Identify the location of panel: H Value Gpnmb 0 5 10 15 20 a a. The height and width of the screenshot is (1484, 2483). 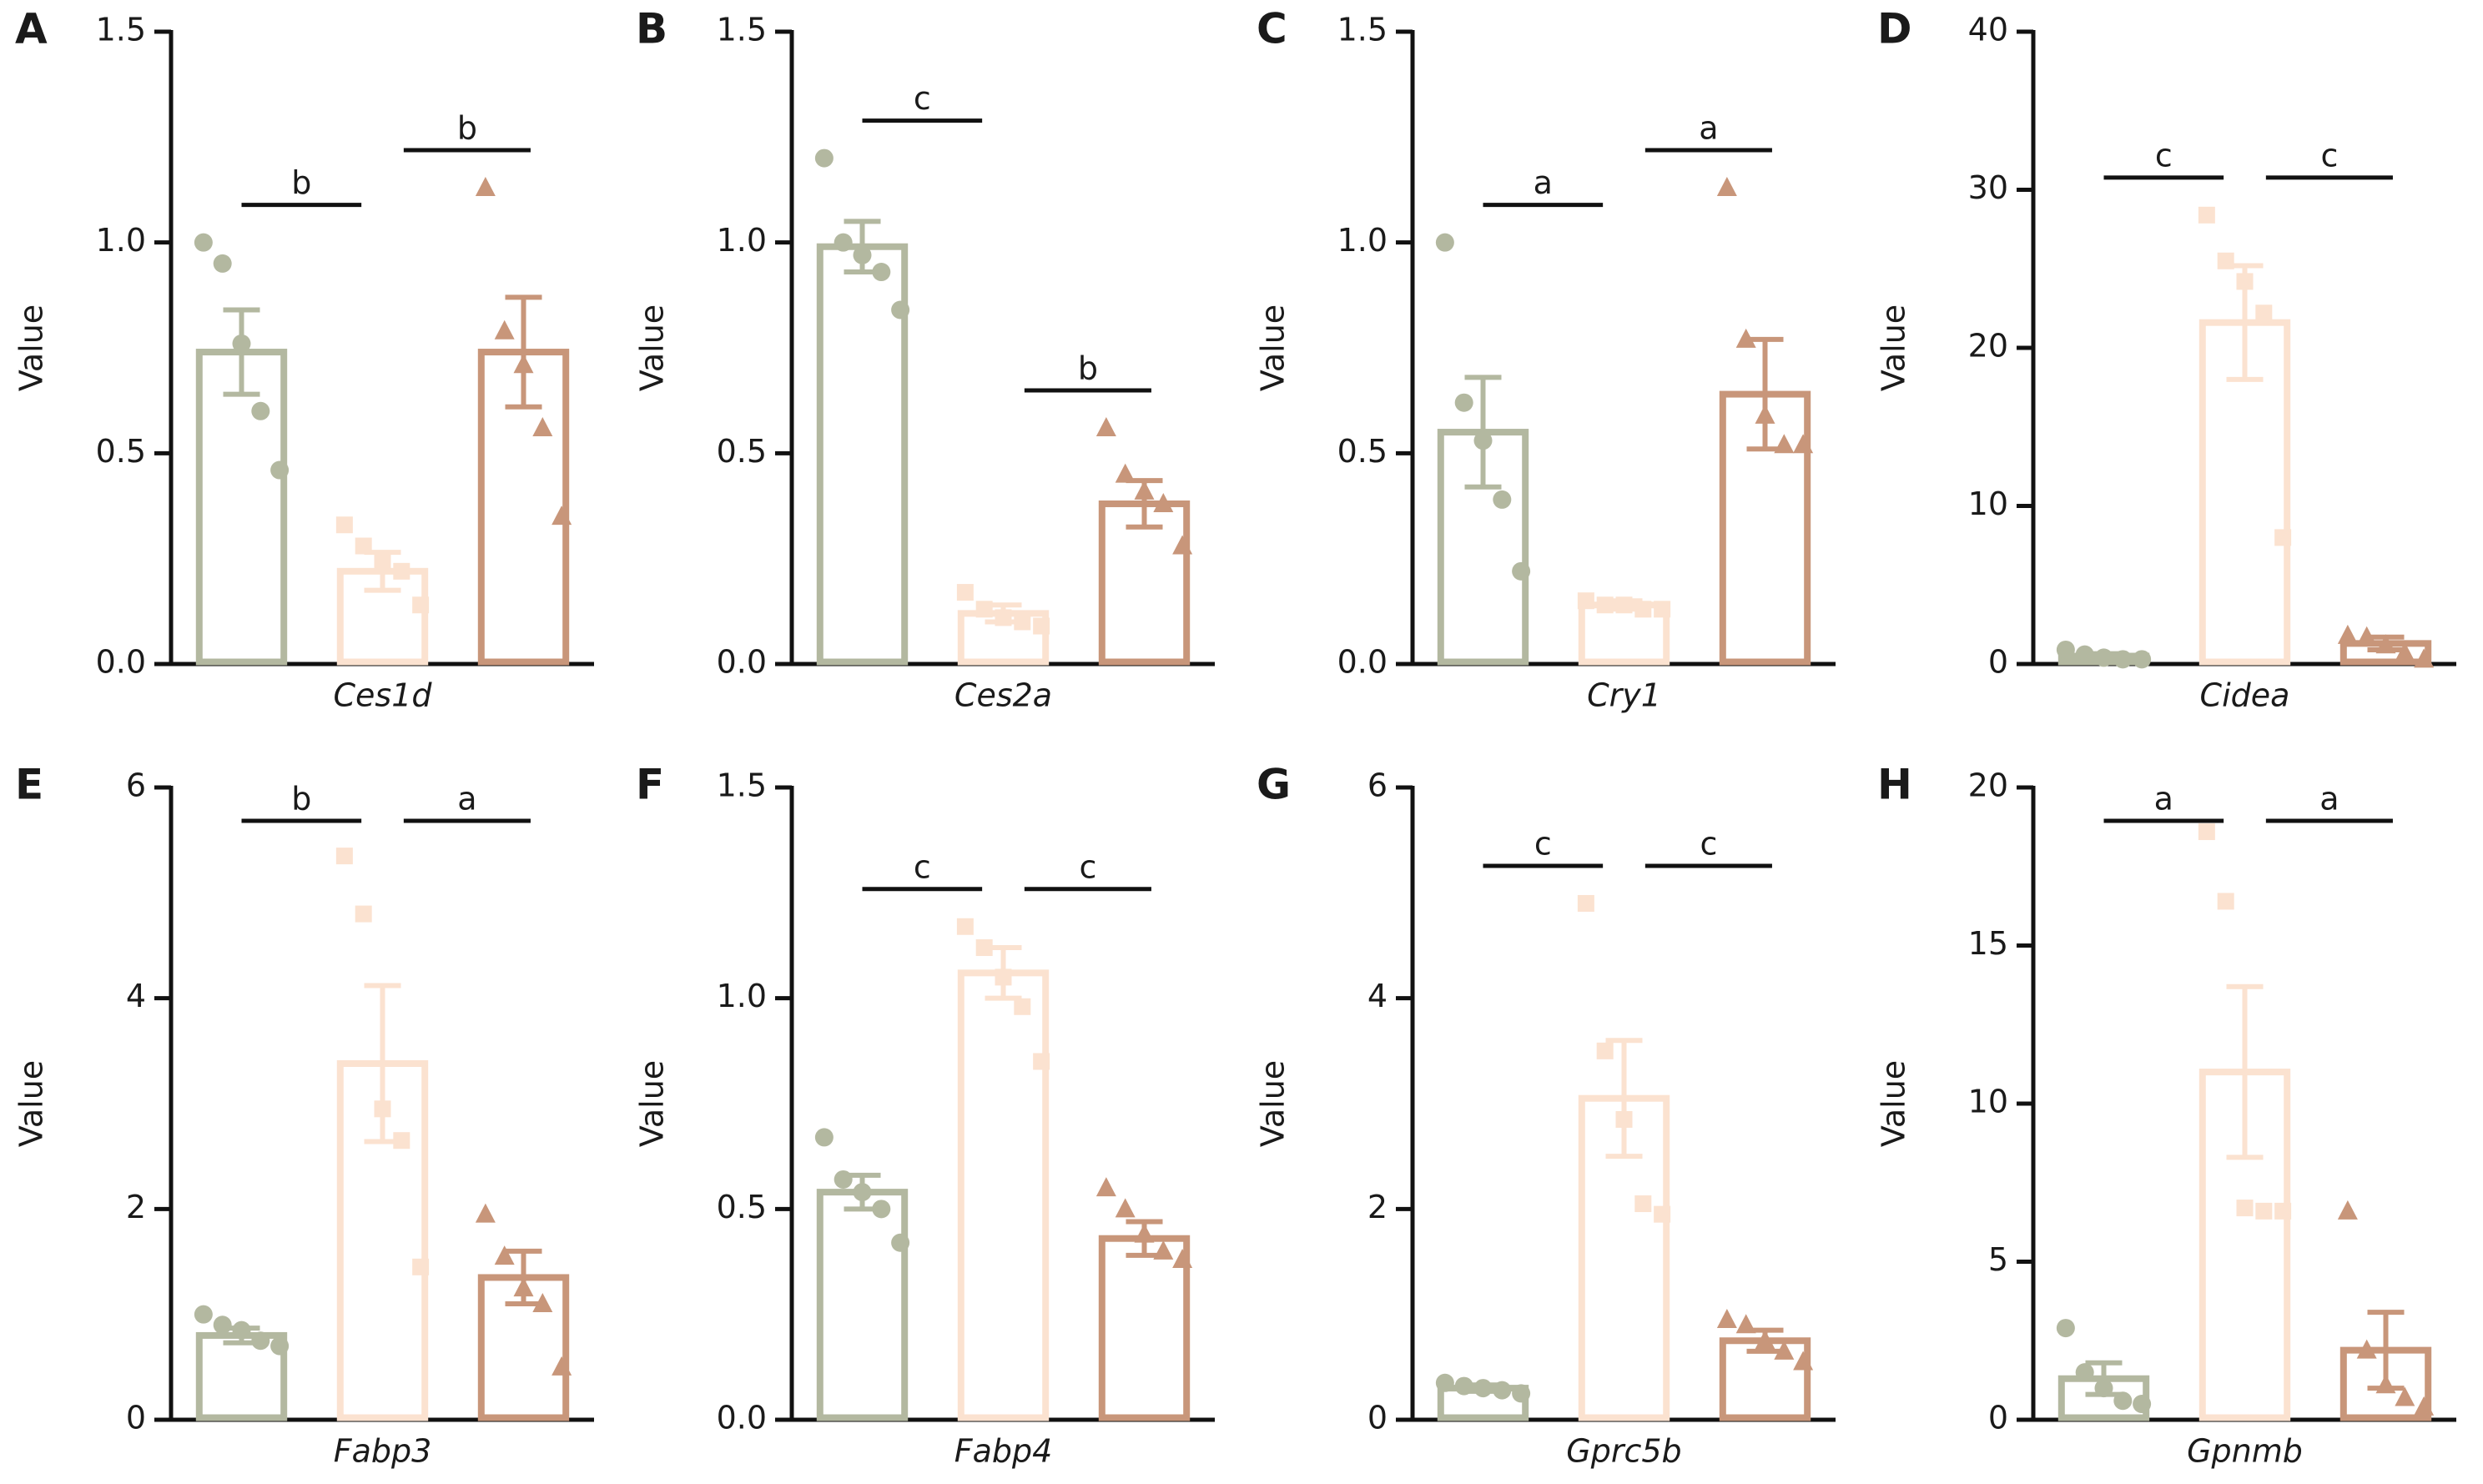
(2166, 1116).